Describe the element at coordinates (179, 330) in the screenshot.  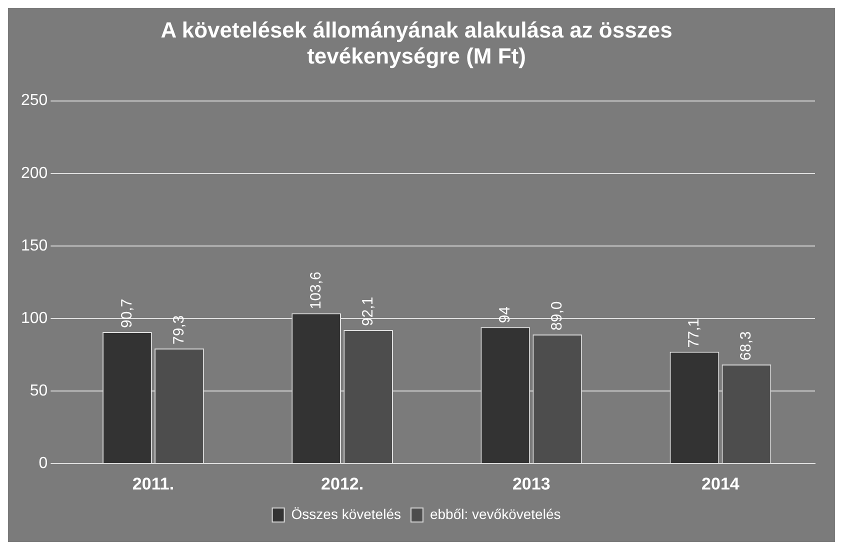
I see `data-label: 79,3` at that location.